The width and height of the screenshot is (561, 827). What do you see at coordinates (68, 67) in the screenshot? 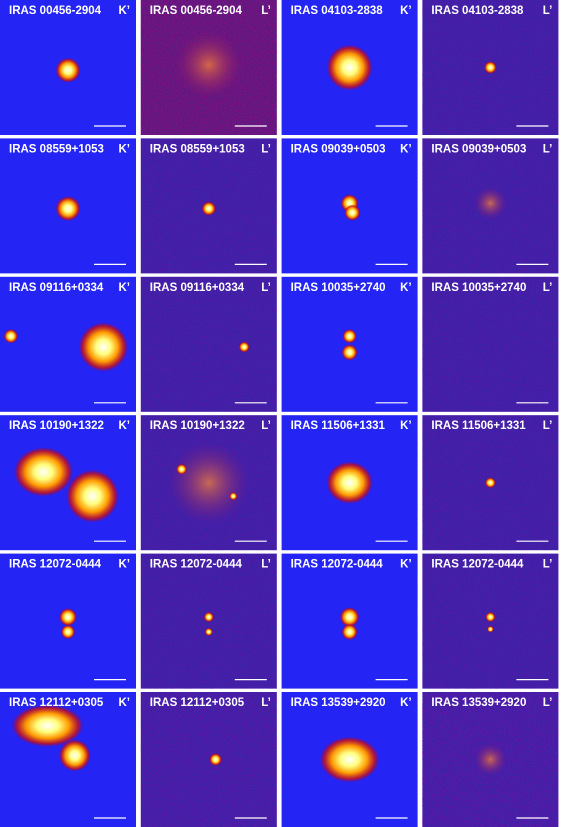
I see `panel: IRAS 00456-2904 K’` at bounding box center [68, 67].